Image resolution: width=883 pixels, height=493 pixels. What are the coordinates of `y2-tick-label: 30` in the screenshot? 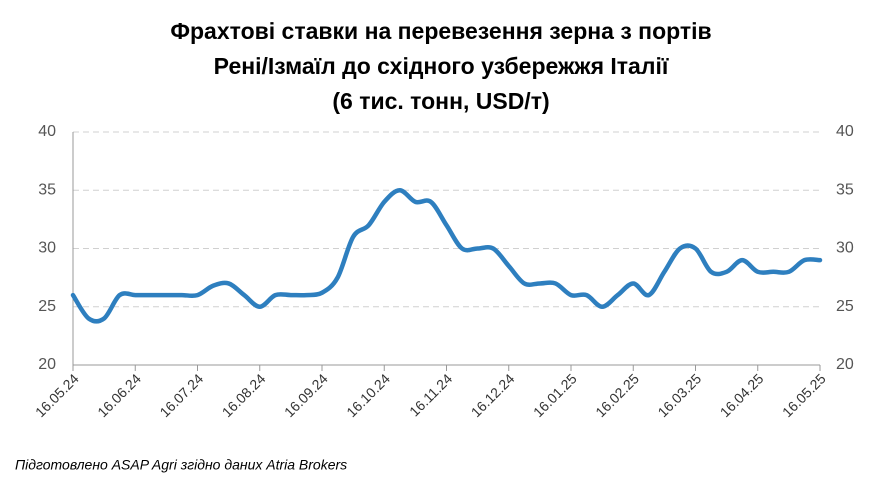 It's located at (845, 248).